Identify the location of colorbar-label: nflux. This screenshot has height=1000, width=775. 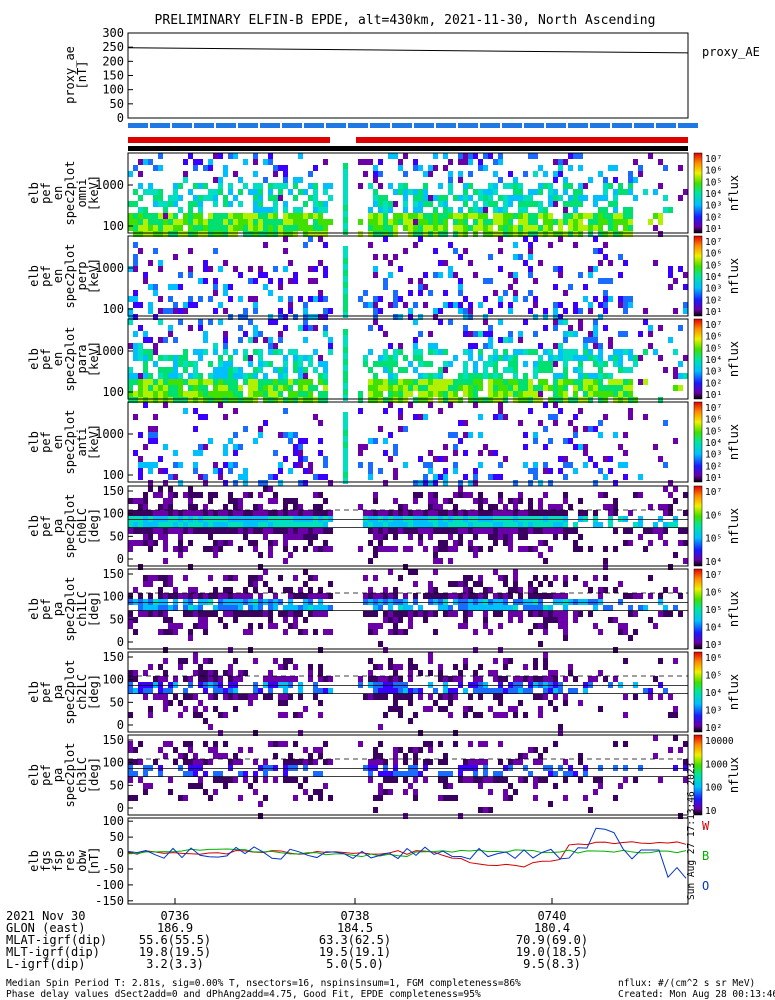
(734, 609).